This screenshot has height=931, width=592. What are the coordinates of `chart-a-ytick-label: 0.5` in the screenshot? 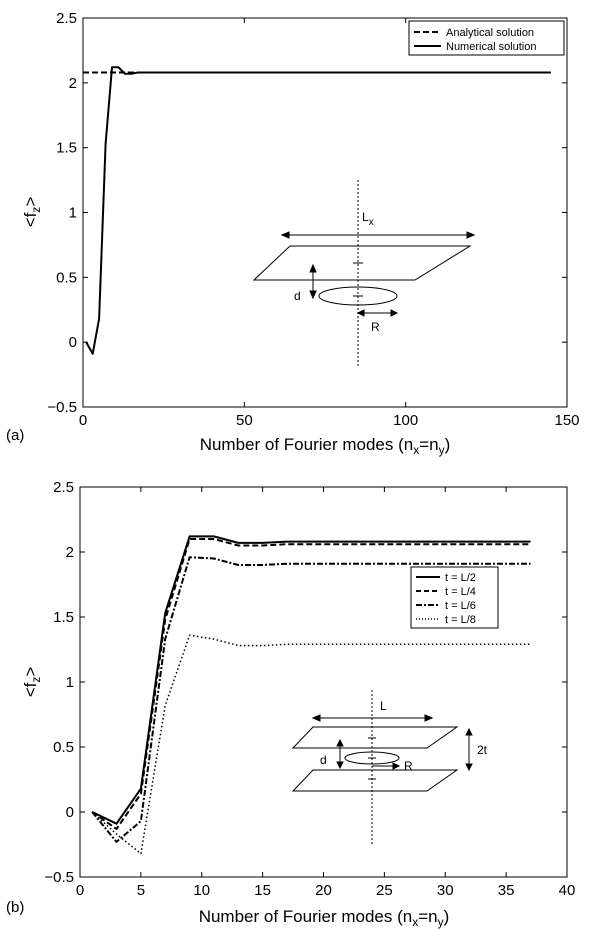 It's located at (66, 277).